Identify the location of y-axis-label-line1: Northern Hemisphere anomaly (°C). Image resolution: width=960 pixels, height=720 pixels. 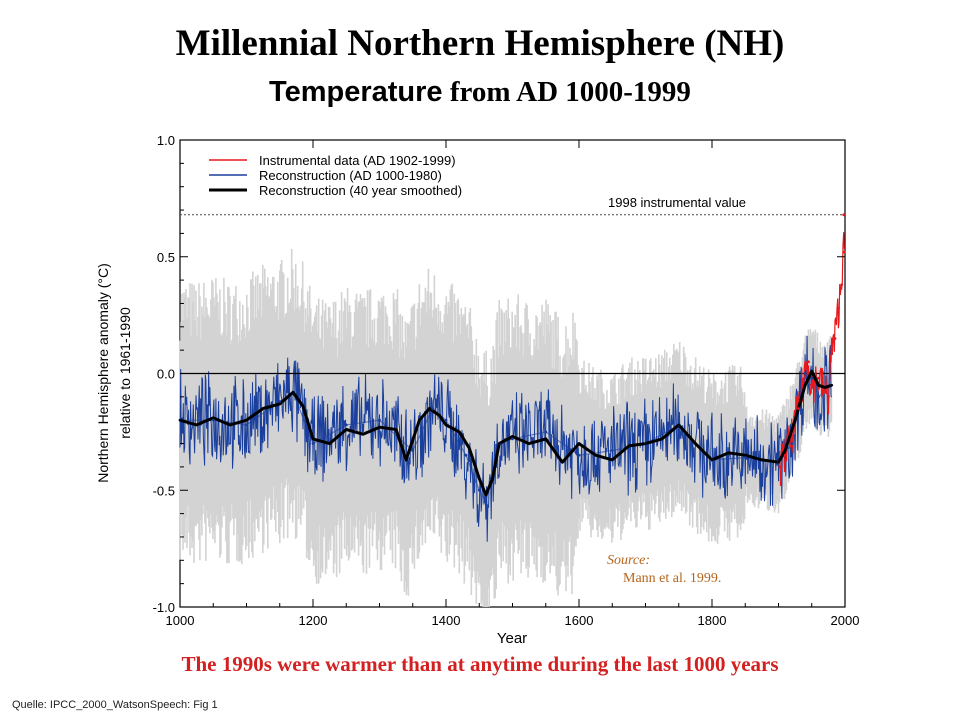
(103, 373).